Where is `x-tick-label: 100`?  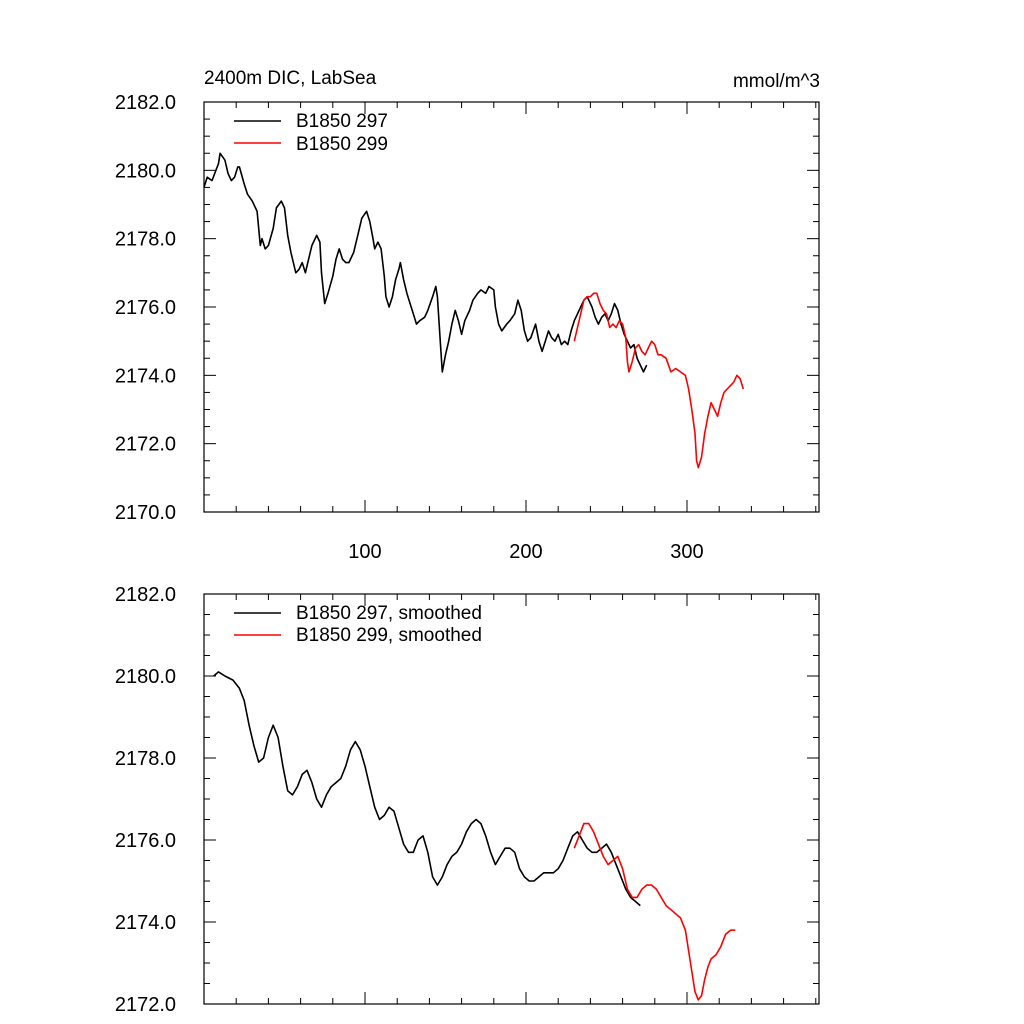
x-tick-label: 100 is located at coordinates (364, 552).